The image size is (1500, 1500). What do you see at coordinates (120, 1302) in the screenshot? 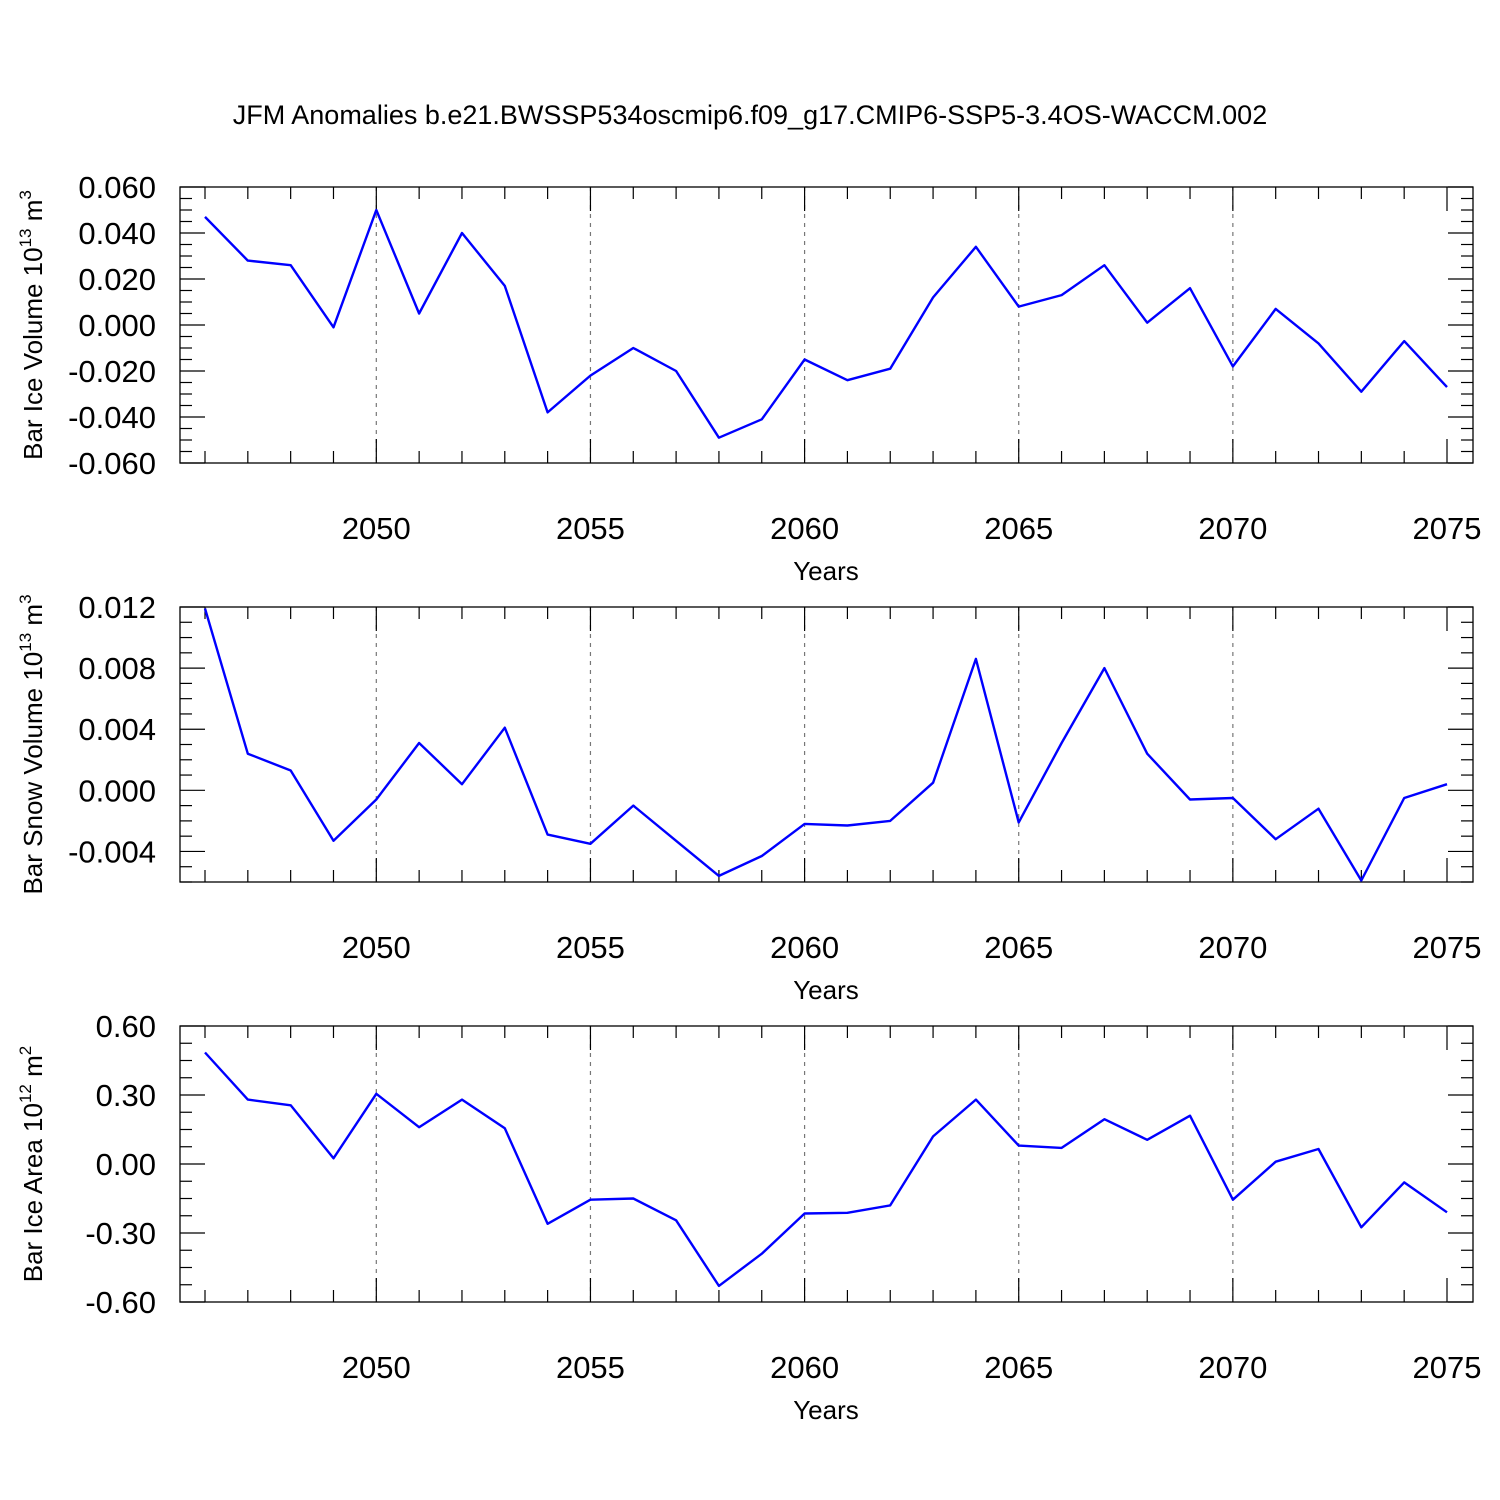
I see `y-tick-label: -0.60` at bounding box center [120, 1302].